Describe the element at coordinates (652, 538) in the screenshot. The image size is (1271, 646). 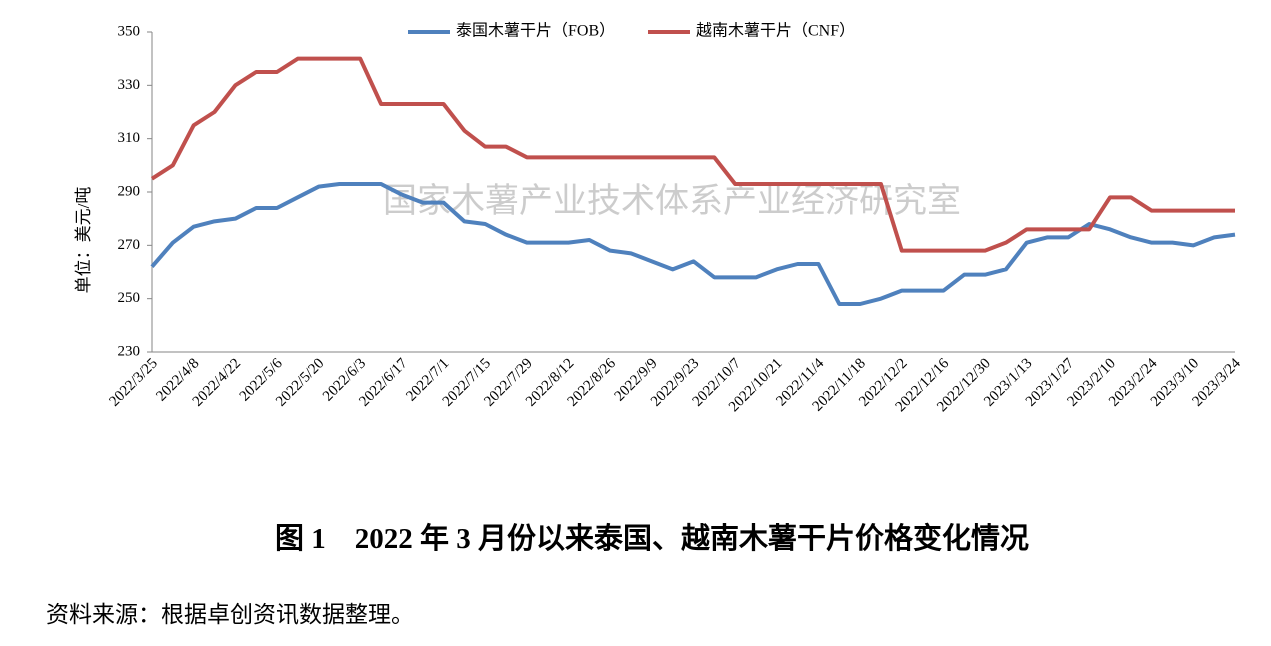
I see `caption: 图 1 2022 年 3 月份以来泰国、越南木薯干片价格变化情况` at that location.